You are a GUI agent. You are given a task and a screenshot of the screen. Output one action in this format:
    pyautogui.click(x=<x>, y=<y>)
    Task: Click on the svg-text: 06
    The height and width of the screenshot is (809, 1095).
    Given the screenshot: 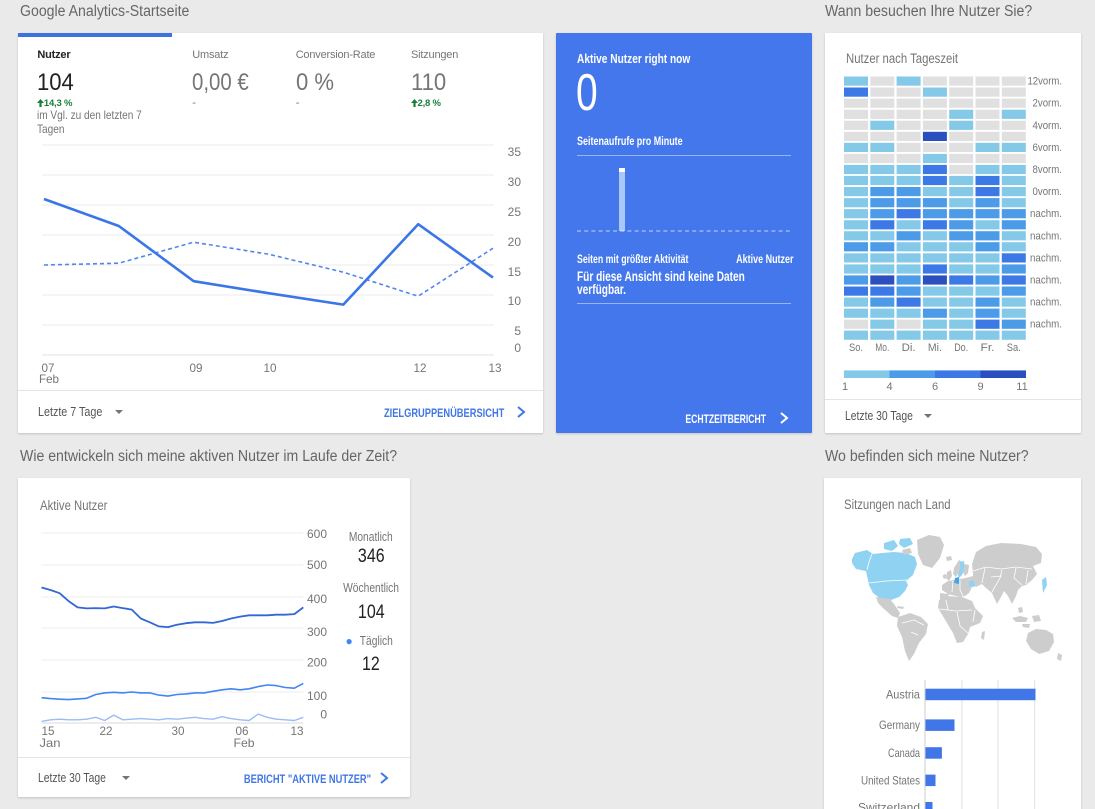 What is the action you would take?
    pyautogui.click(x=242, y=731)
    